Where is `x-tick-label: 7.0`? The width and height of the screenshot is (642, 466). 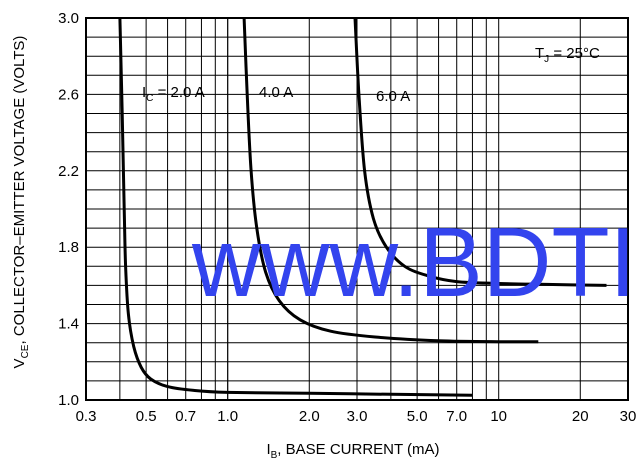 x-tick-label: 7.0 is located at coordinates (456, 416).